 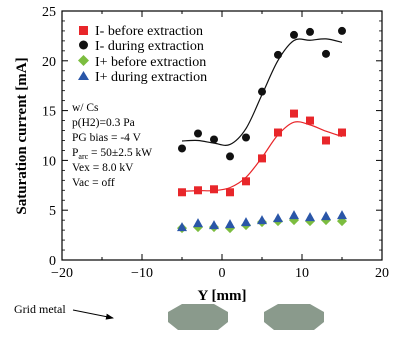 What do you see at coordinates (222, 273) in the screenshot?
I see `x-tick-label: 0` at bounding box center [222, 273].